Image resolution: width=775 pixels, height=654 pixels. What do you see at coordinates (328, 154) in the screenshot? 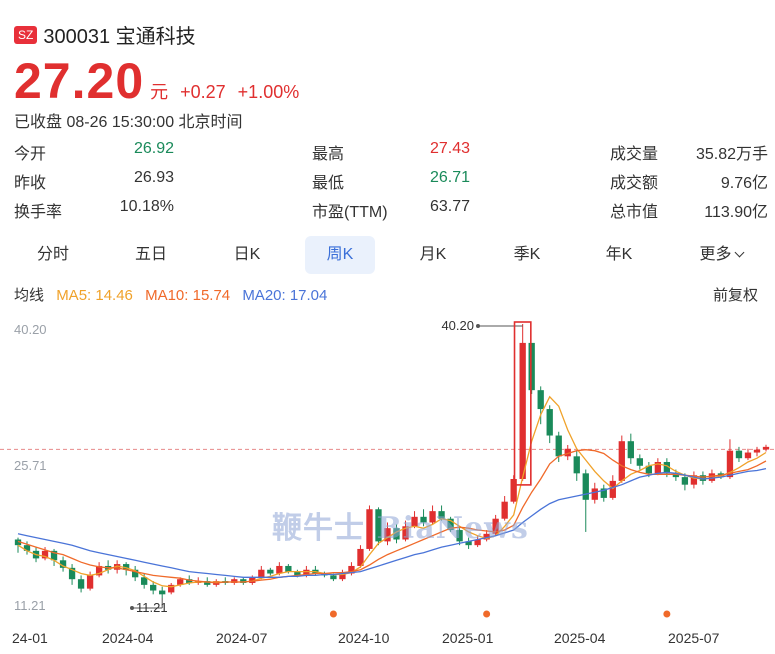
I see `stat-label: 最高` at bounding box center [328, 154].